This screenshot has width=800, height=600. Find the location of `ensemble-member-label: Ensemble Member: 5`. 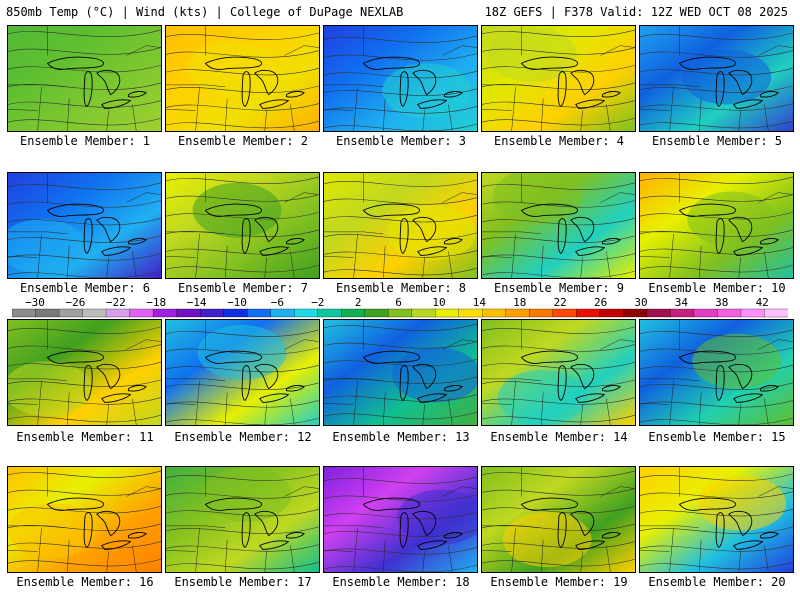

ensemble-member-label: Ensemble Member: 5 is located at coordinates (717, 141).